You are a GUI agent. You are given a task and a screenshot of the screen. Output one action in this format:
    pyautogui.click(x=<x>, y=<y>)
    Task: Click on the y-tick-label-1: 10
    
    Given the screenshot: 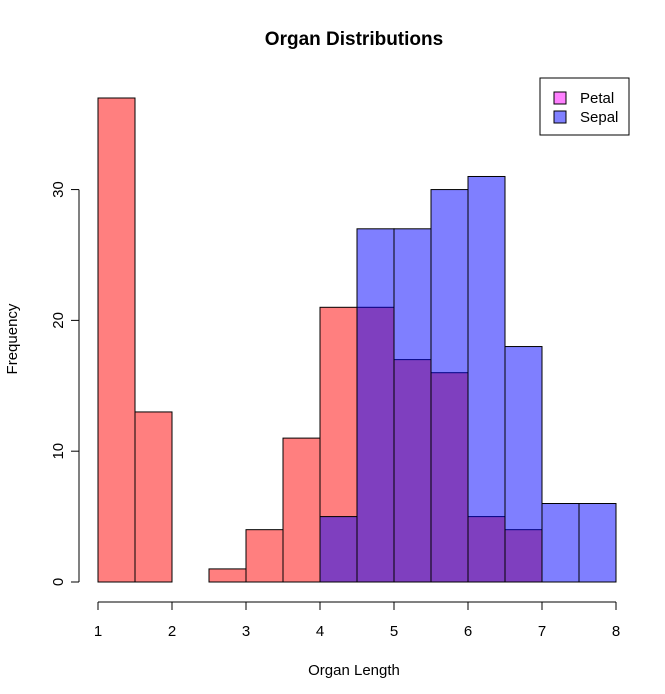 What is the action you would take?
    pyautogui.click(x=58, y=451)
    